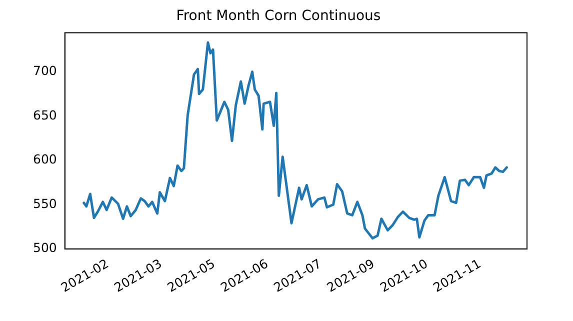 The width and height of the screenshot is (573, 321). Describe the element at coordinates (45, 203) in the screenshot. I see `y-tick-label: 550` at that location.